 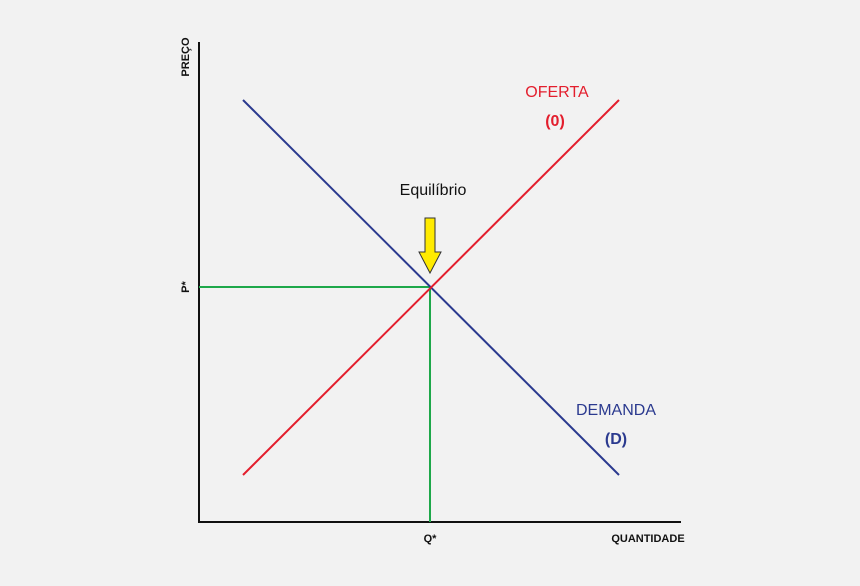 What do you see at coordinates (186, 57) in the screenshot?
I see `y-axis-label: PREÇO` at bounding box center [186, 57].